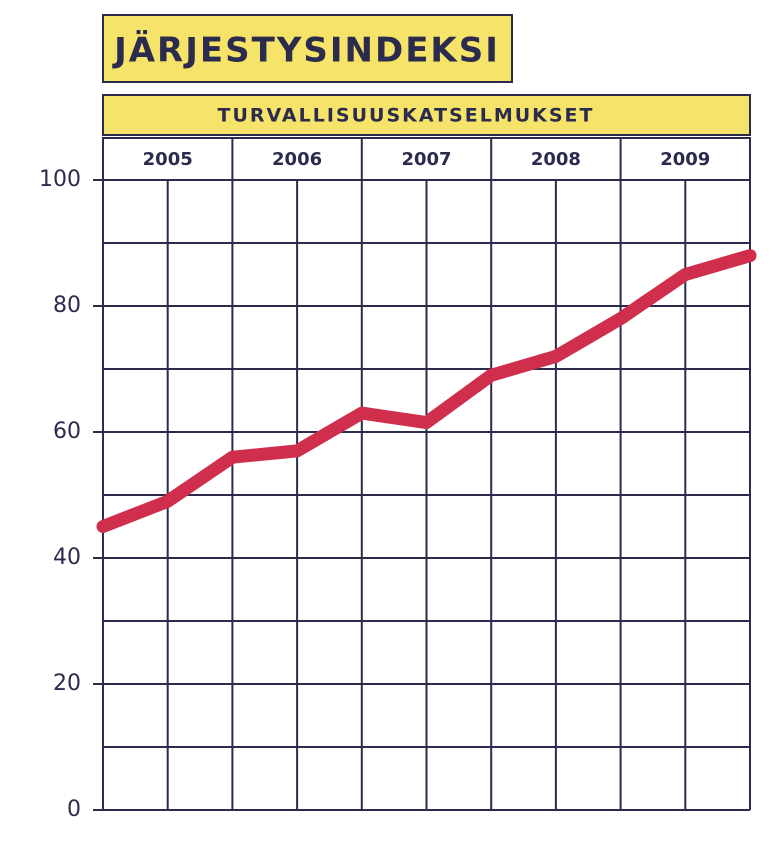 The height and width of the screenshot is (851, 777). What do you see at coordinates (297, 159) in the screenshot?
I see `year-label: 2006` at bounding box center [297, 159].